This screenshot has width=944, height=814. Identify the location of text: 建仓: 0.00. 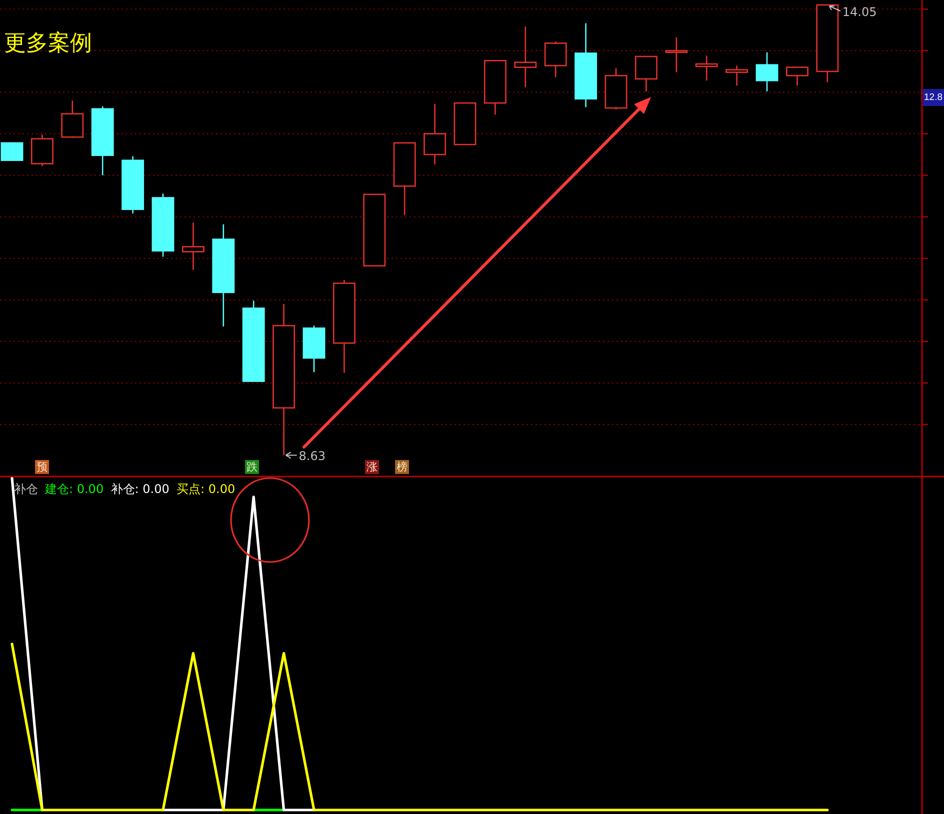
(74, 489).